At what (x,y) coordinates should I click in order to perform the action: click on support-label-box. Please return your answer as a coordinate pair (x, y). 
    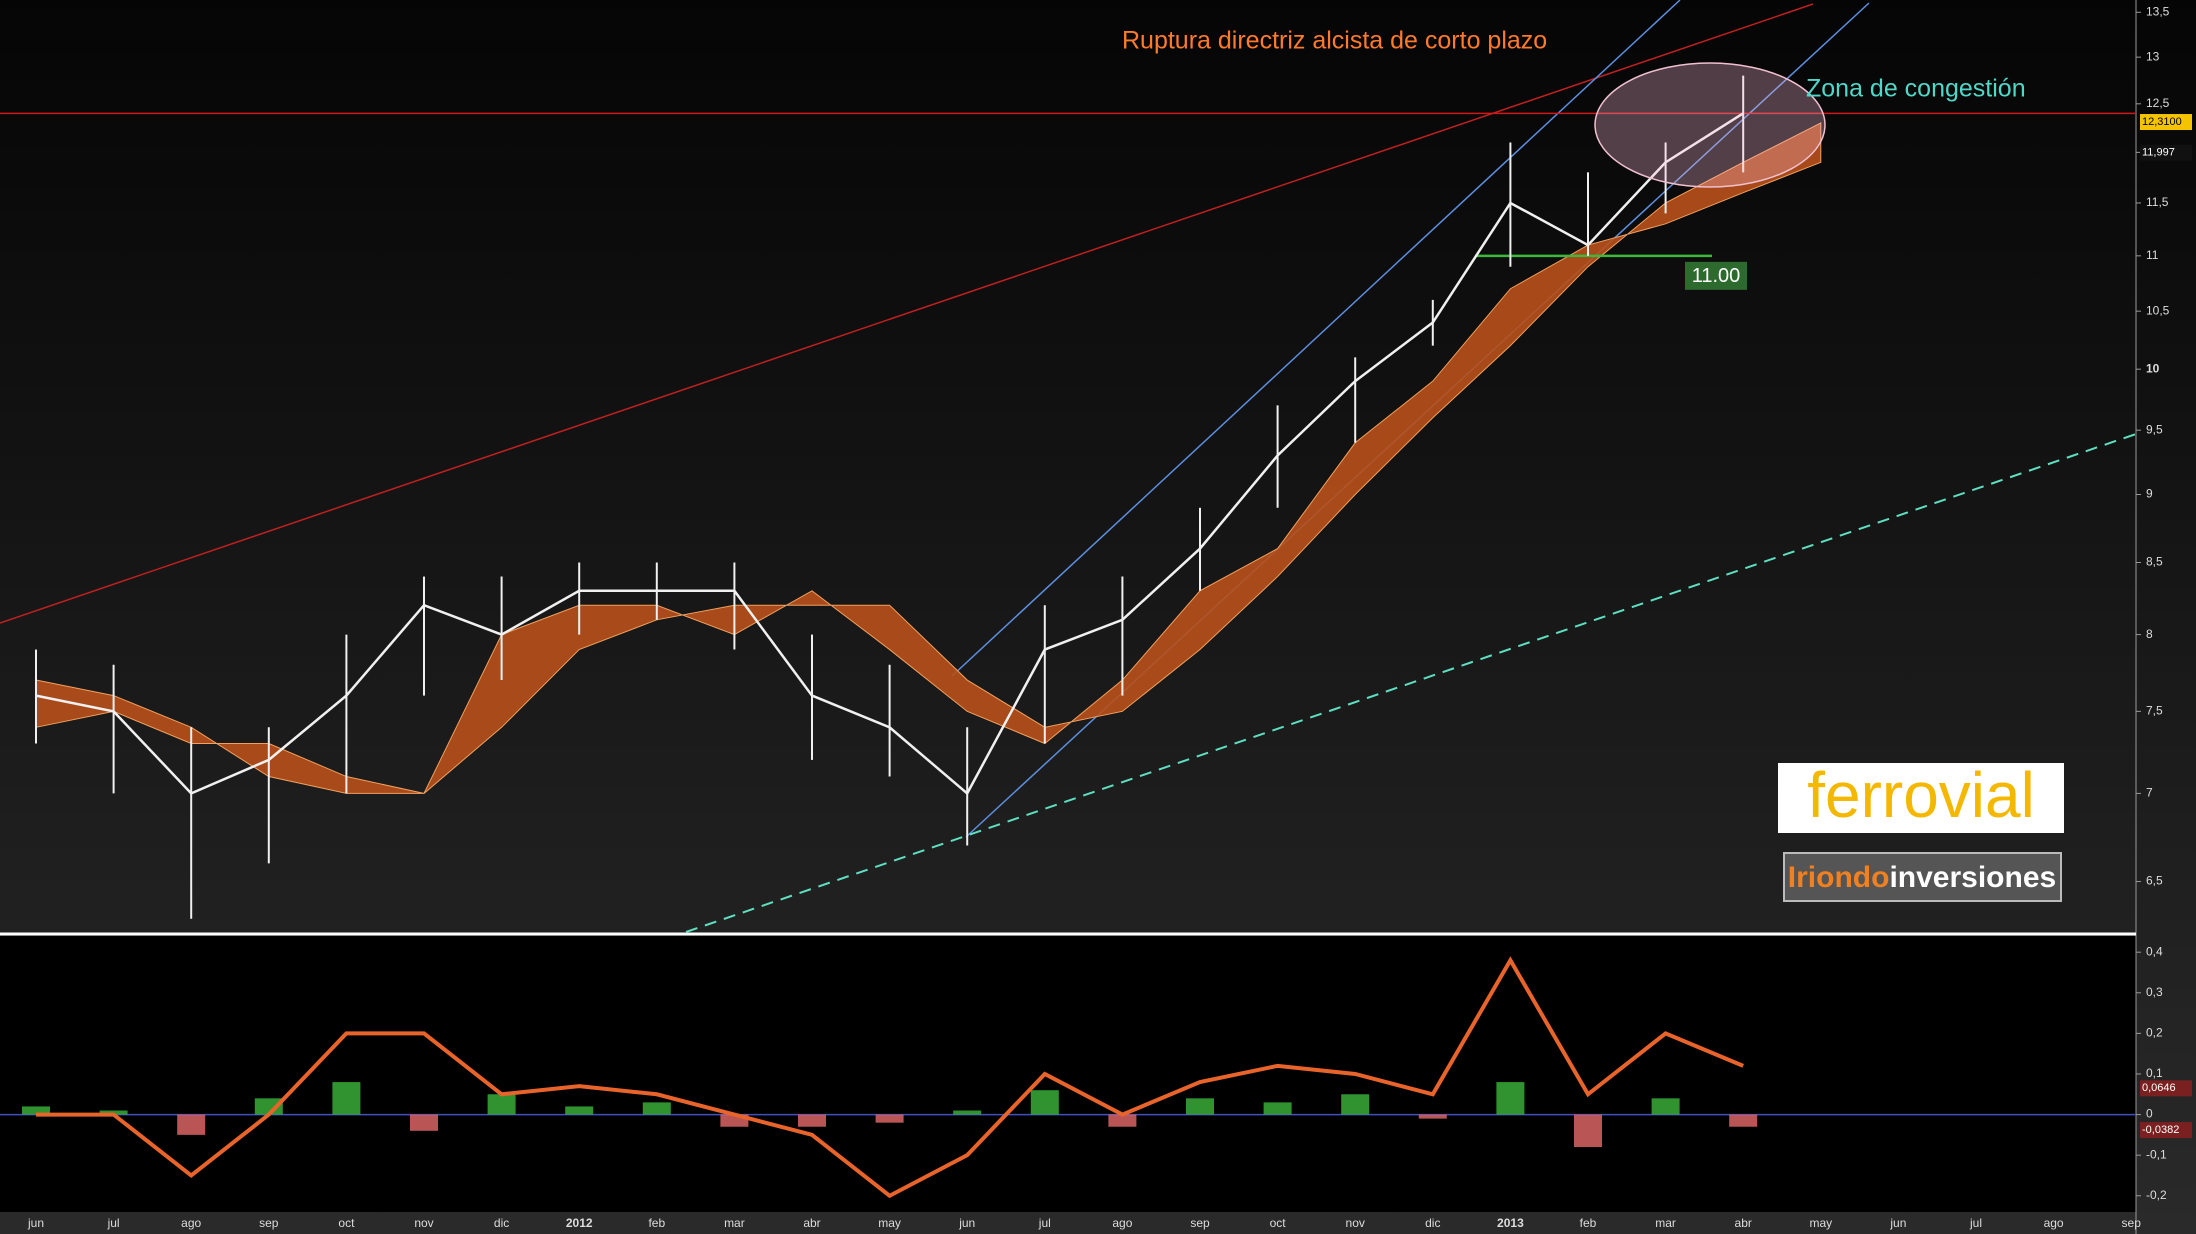
    Looking at the image, I should click on (1716, 275).